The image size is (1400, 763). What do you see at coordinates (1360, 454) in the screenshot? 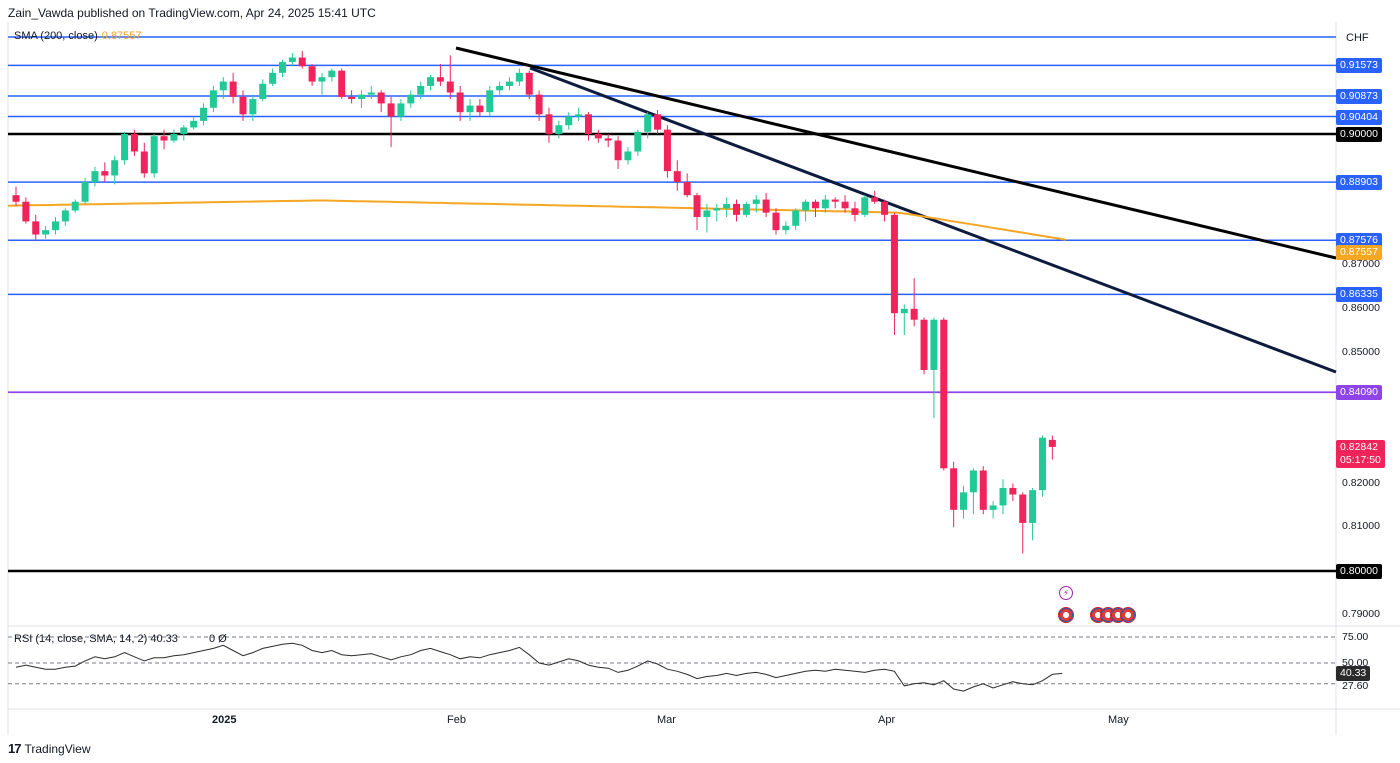
I see `last-price-badge: 0.82842 05:17:50` at bounding box center [1360, 454].